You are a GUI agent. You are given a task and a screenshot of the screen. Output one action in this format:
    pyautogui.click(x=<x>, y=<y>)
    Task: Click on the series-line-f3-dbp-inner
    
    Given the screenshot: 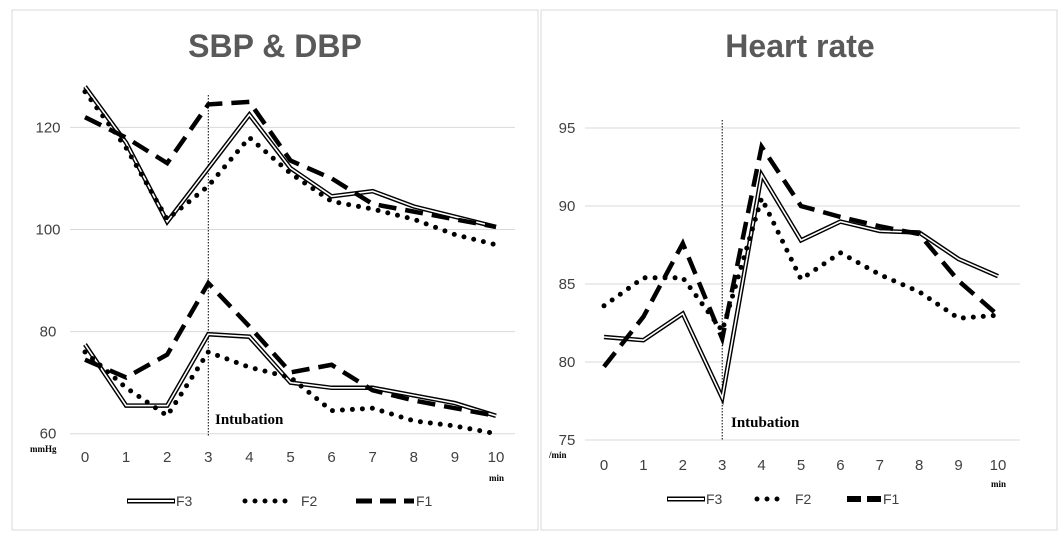 What is the action you would take?
    pyautogui.click(x=290, y=375)
    